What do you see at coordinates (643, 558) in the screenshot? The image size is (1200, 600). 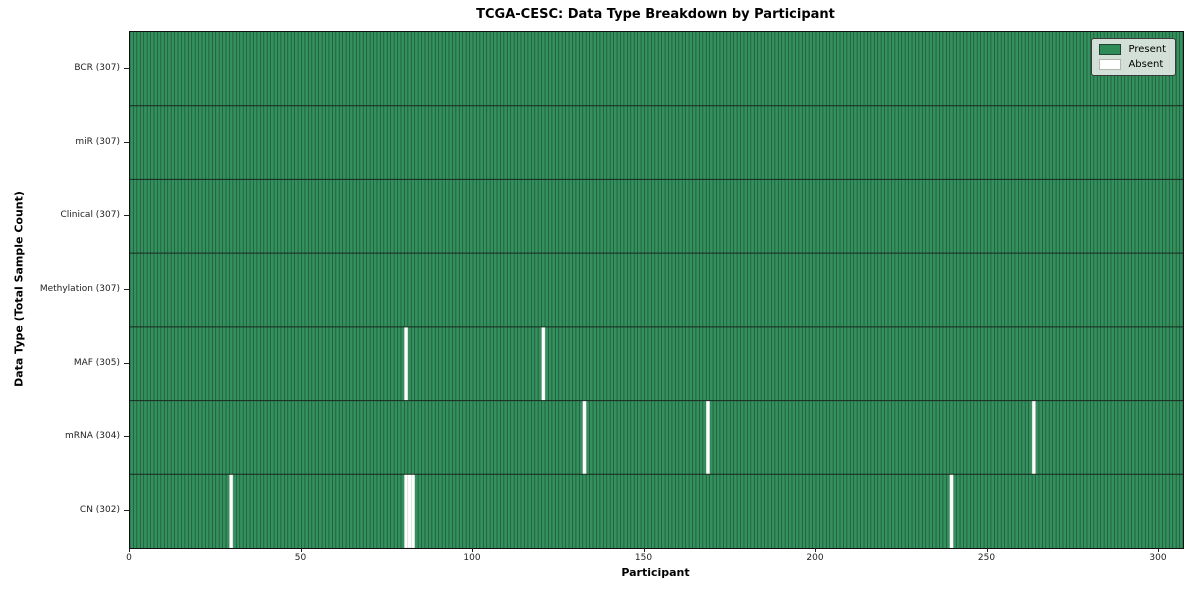 I see `x-tick-label: 150` at bounding box center [643, 558].